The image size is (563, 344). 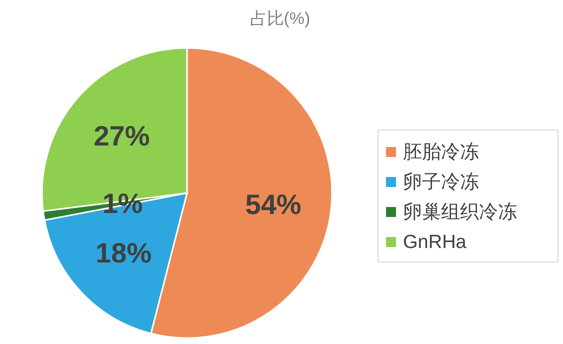 What do you see at coordinates (122, 136) in the screenshot?
I see `data-label: 27%` at bounding box center [122, 136].